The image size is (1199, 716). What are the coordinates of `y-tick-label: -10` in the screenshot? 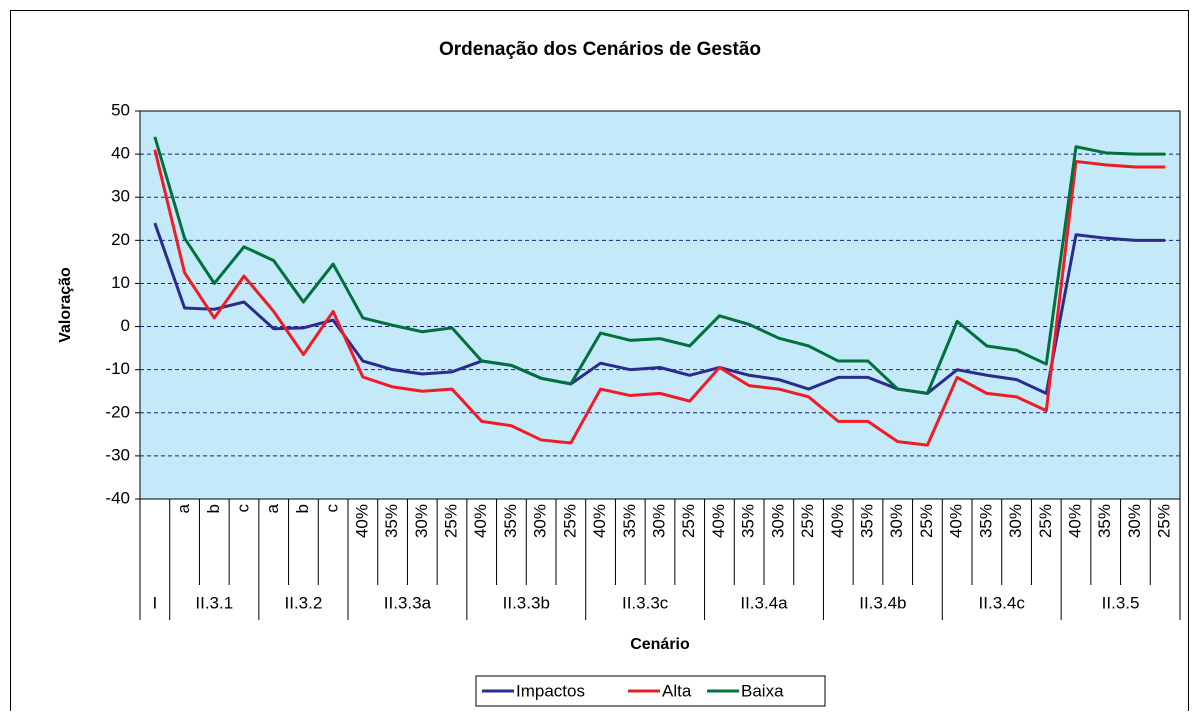 It's located at (117, 368).